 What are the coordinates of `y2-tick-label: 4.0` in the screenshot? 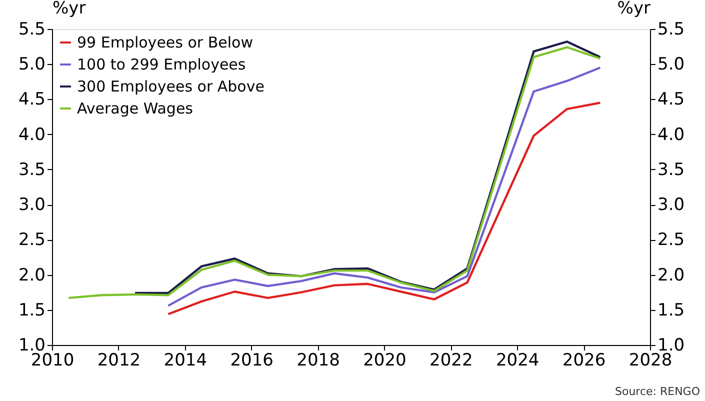 It's located at (671, 134).